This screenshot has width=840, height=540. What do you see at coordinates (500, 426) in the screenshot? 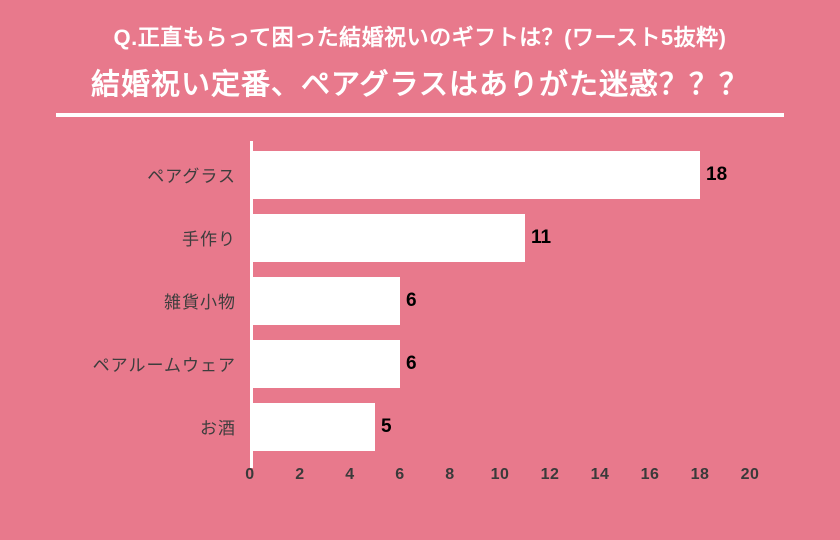
I see `bar-track: 5` at bounding box center [500, 426].